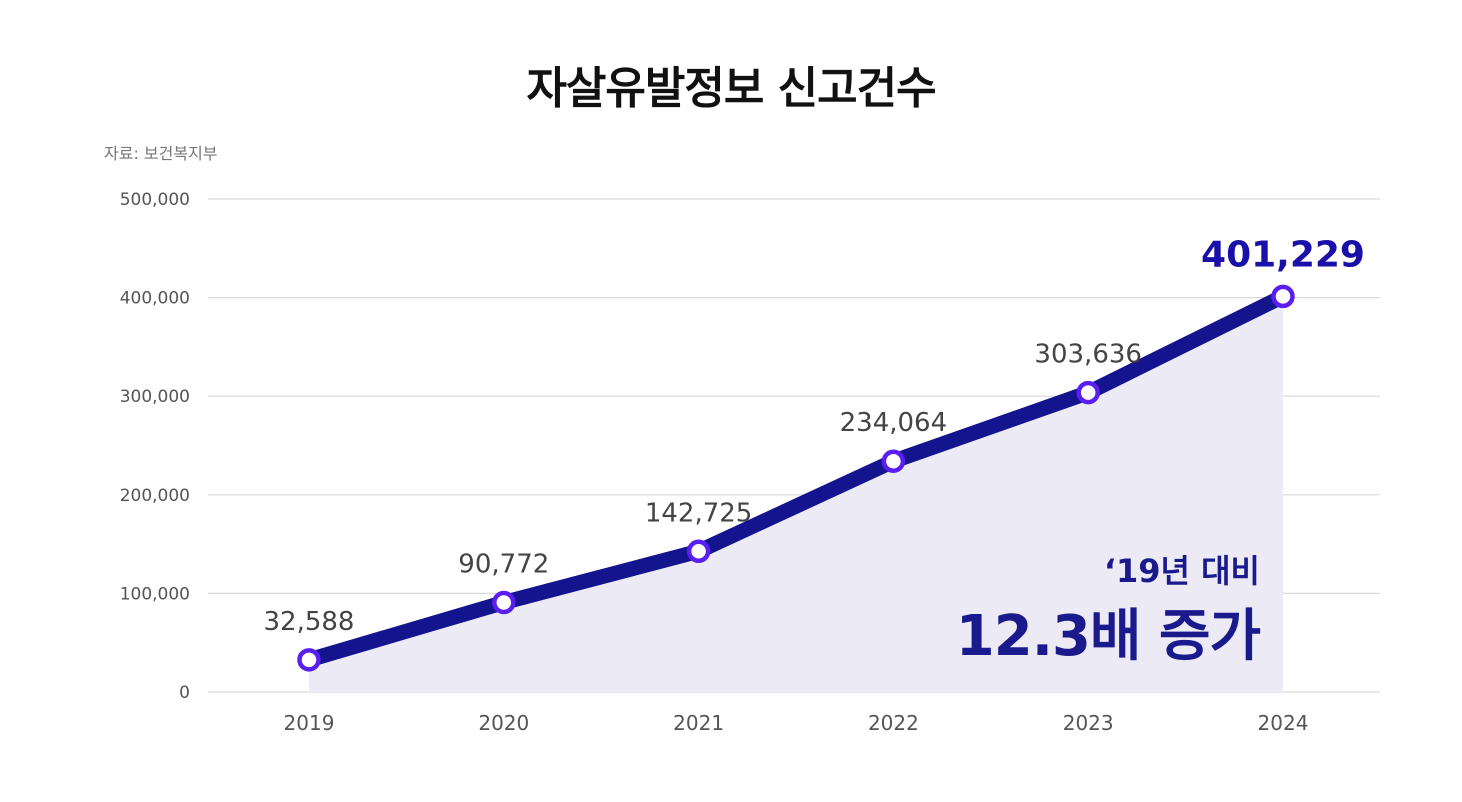 Image resolution: width=1462 pixels, height=802 pixels. What do you see at coordinates (155, 200) in the screenshot?
I see `y-tick-label: 500,000` at bounding box center [155, 200].